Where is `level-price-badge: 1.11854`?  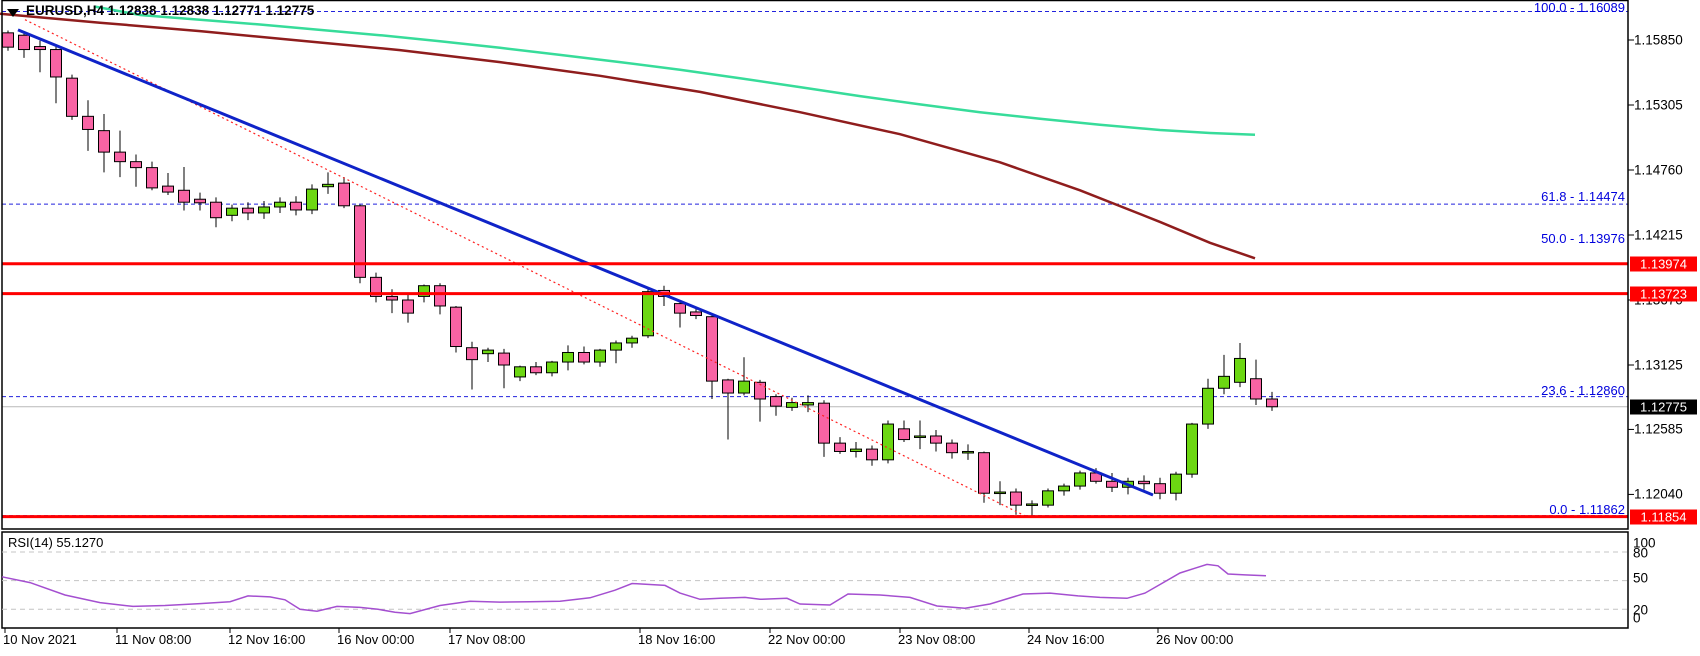 level-price-badge: 1.11854 is located at coordinates (1663, 517).